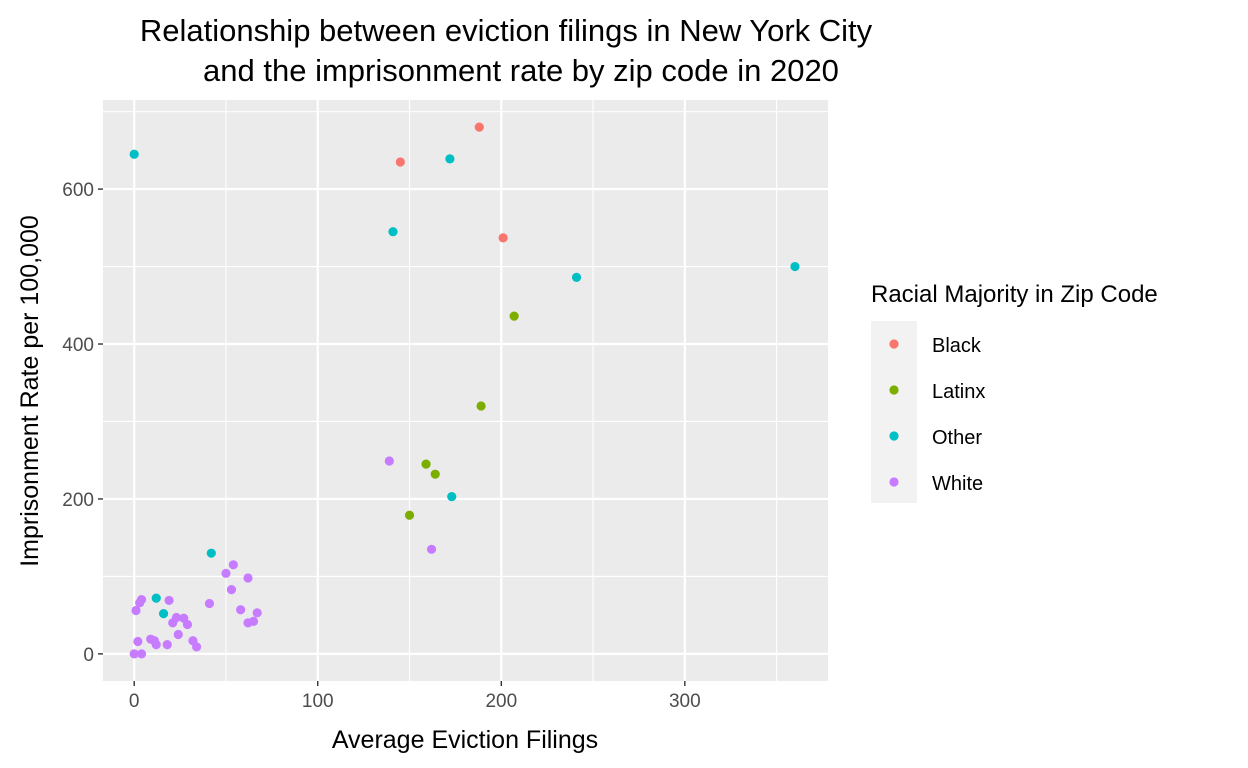 The image size is (1248, 768). Describe the element at coordinates (1014, 294) in the screenshot. I see `legend-title: Racial Majority in Zip Code` at that location.